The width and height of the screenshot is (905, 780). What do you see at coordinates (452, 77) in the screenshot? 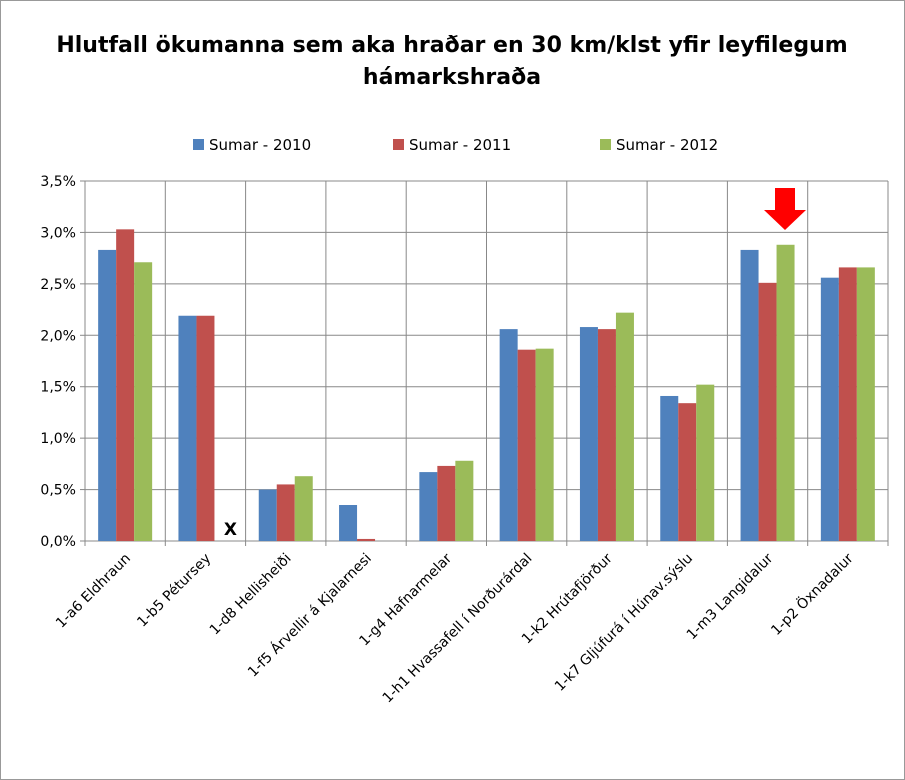
I see `title-line: hámarkshraða` at bounding box center [452, 77].